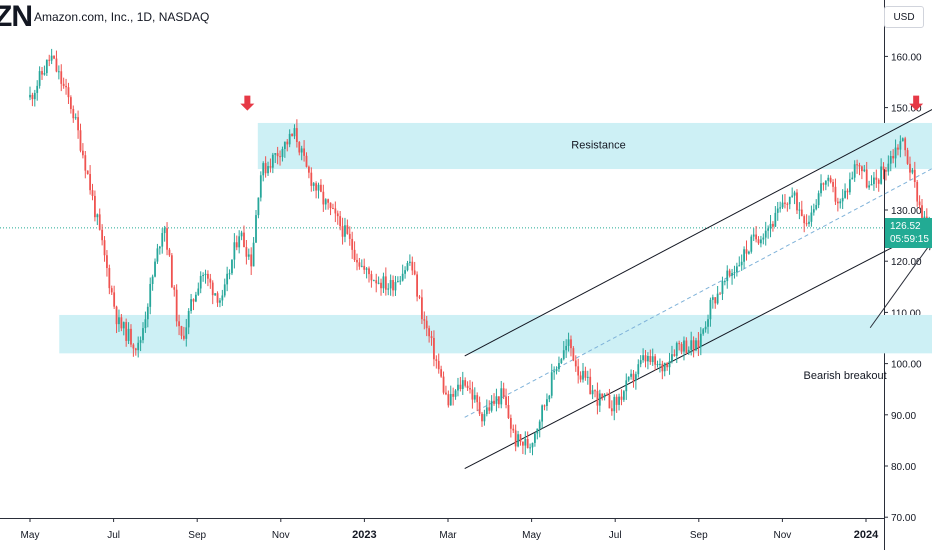 The width and height of the screenshot is (932, 555). I want to click on price-tick-label: 100.00, so click(906, 365).